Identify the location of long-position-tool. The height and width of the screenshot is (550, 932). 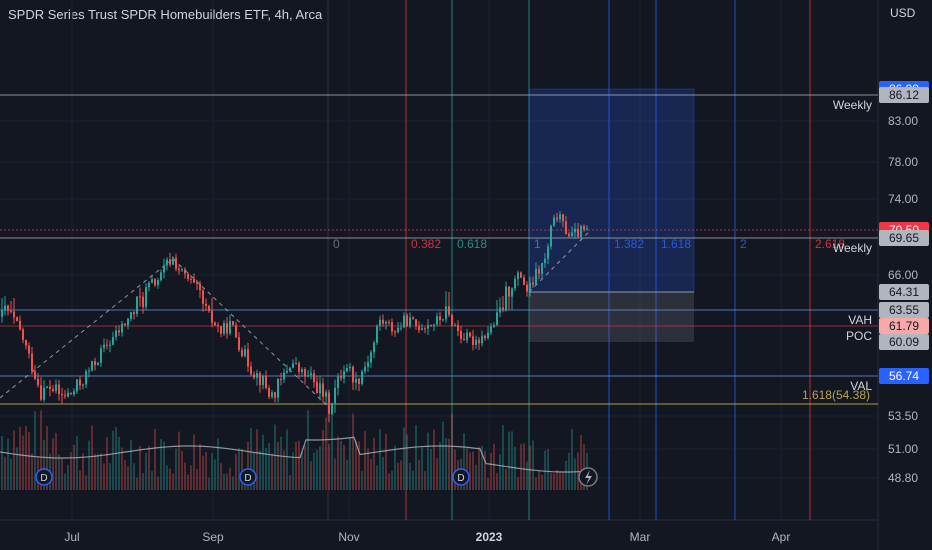
(611, 215).